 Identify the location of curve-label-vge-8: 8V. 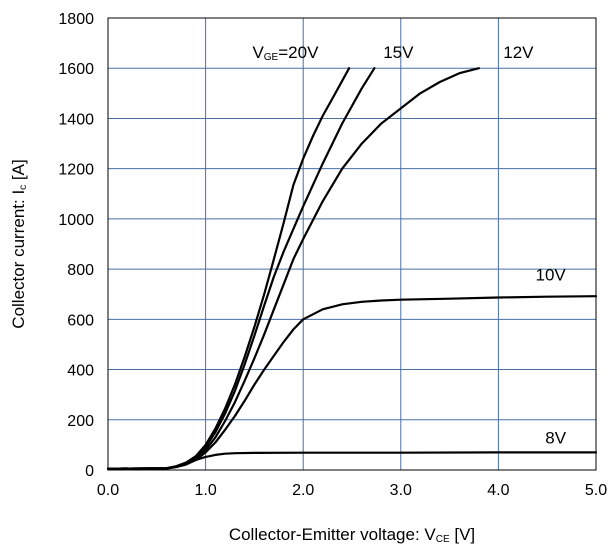
(555, 438).